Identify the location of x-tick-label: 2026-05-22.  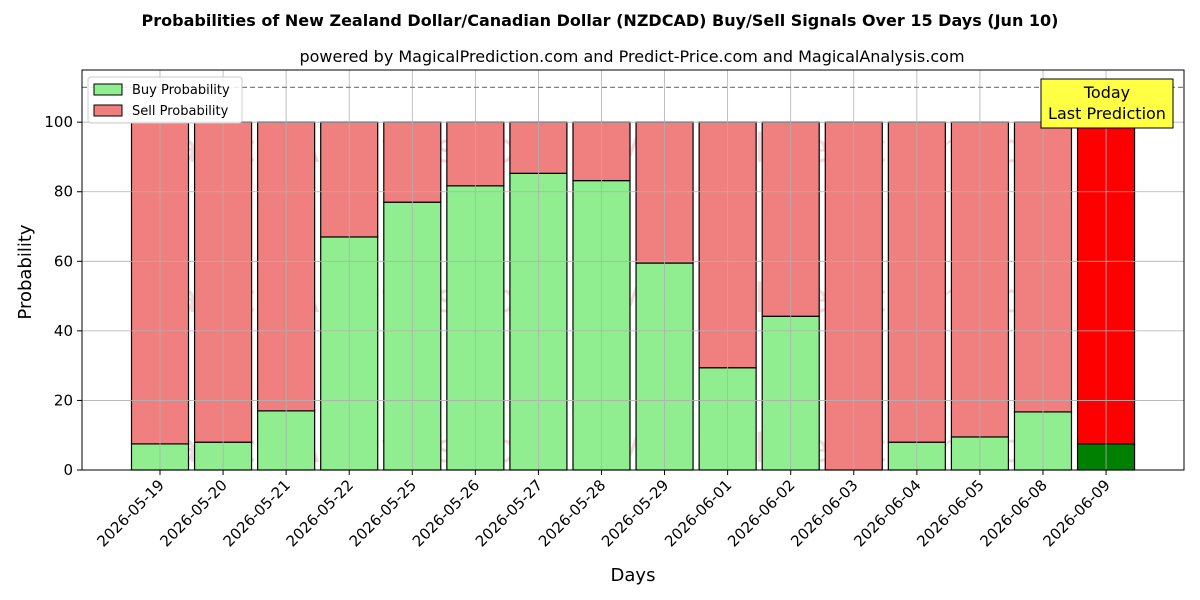
(320, 513).